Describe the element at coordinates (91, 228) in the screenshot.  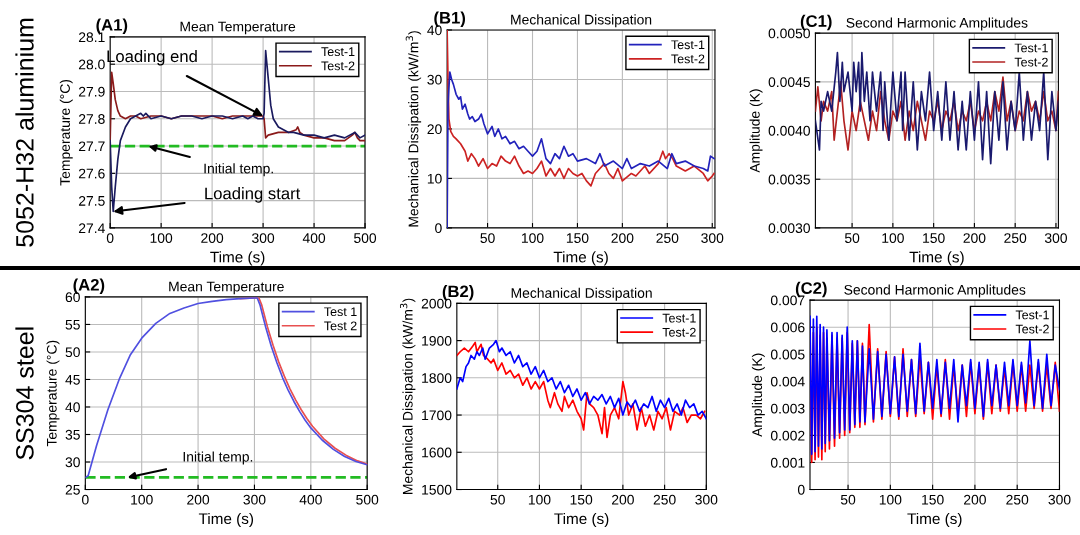
I see `y-tick-label: 27.4` at that location.